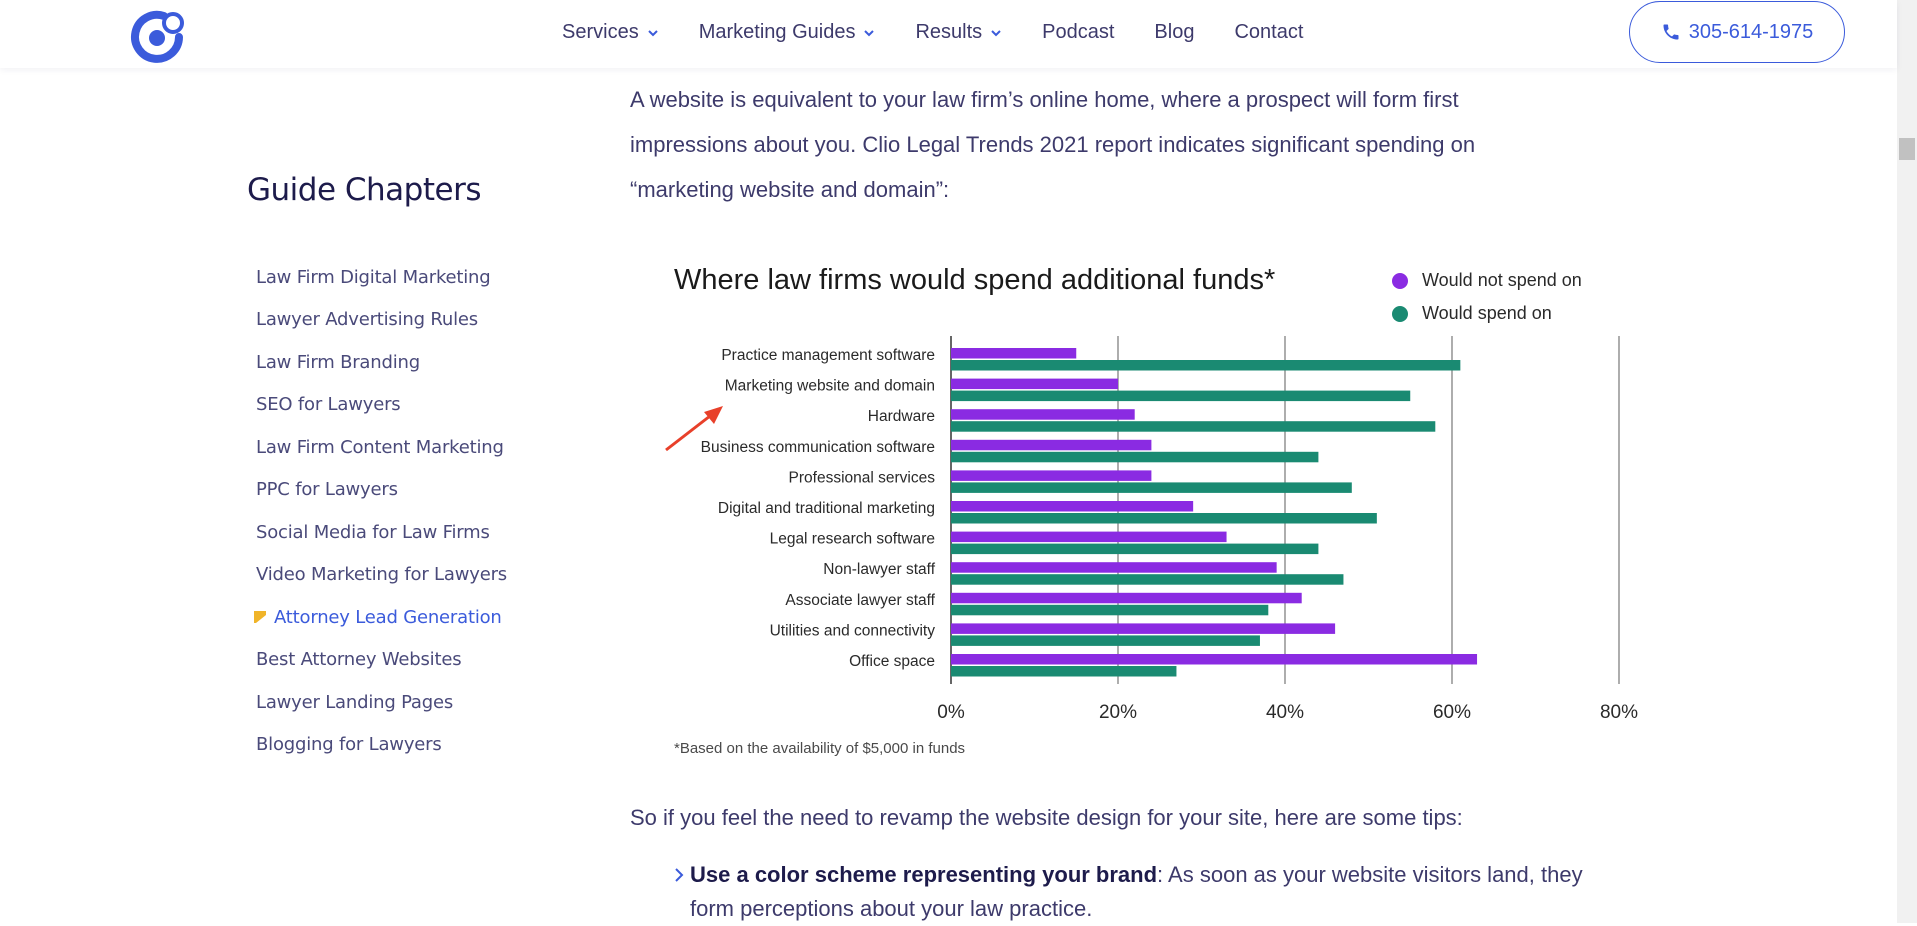  Describe the element at coordinates (1907, 149) in the screenshot. I see `scrollbar-thumb` at that location.